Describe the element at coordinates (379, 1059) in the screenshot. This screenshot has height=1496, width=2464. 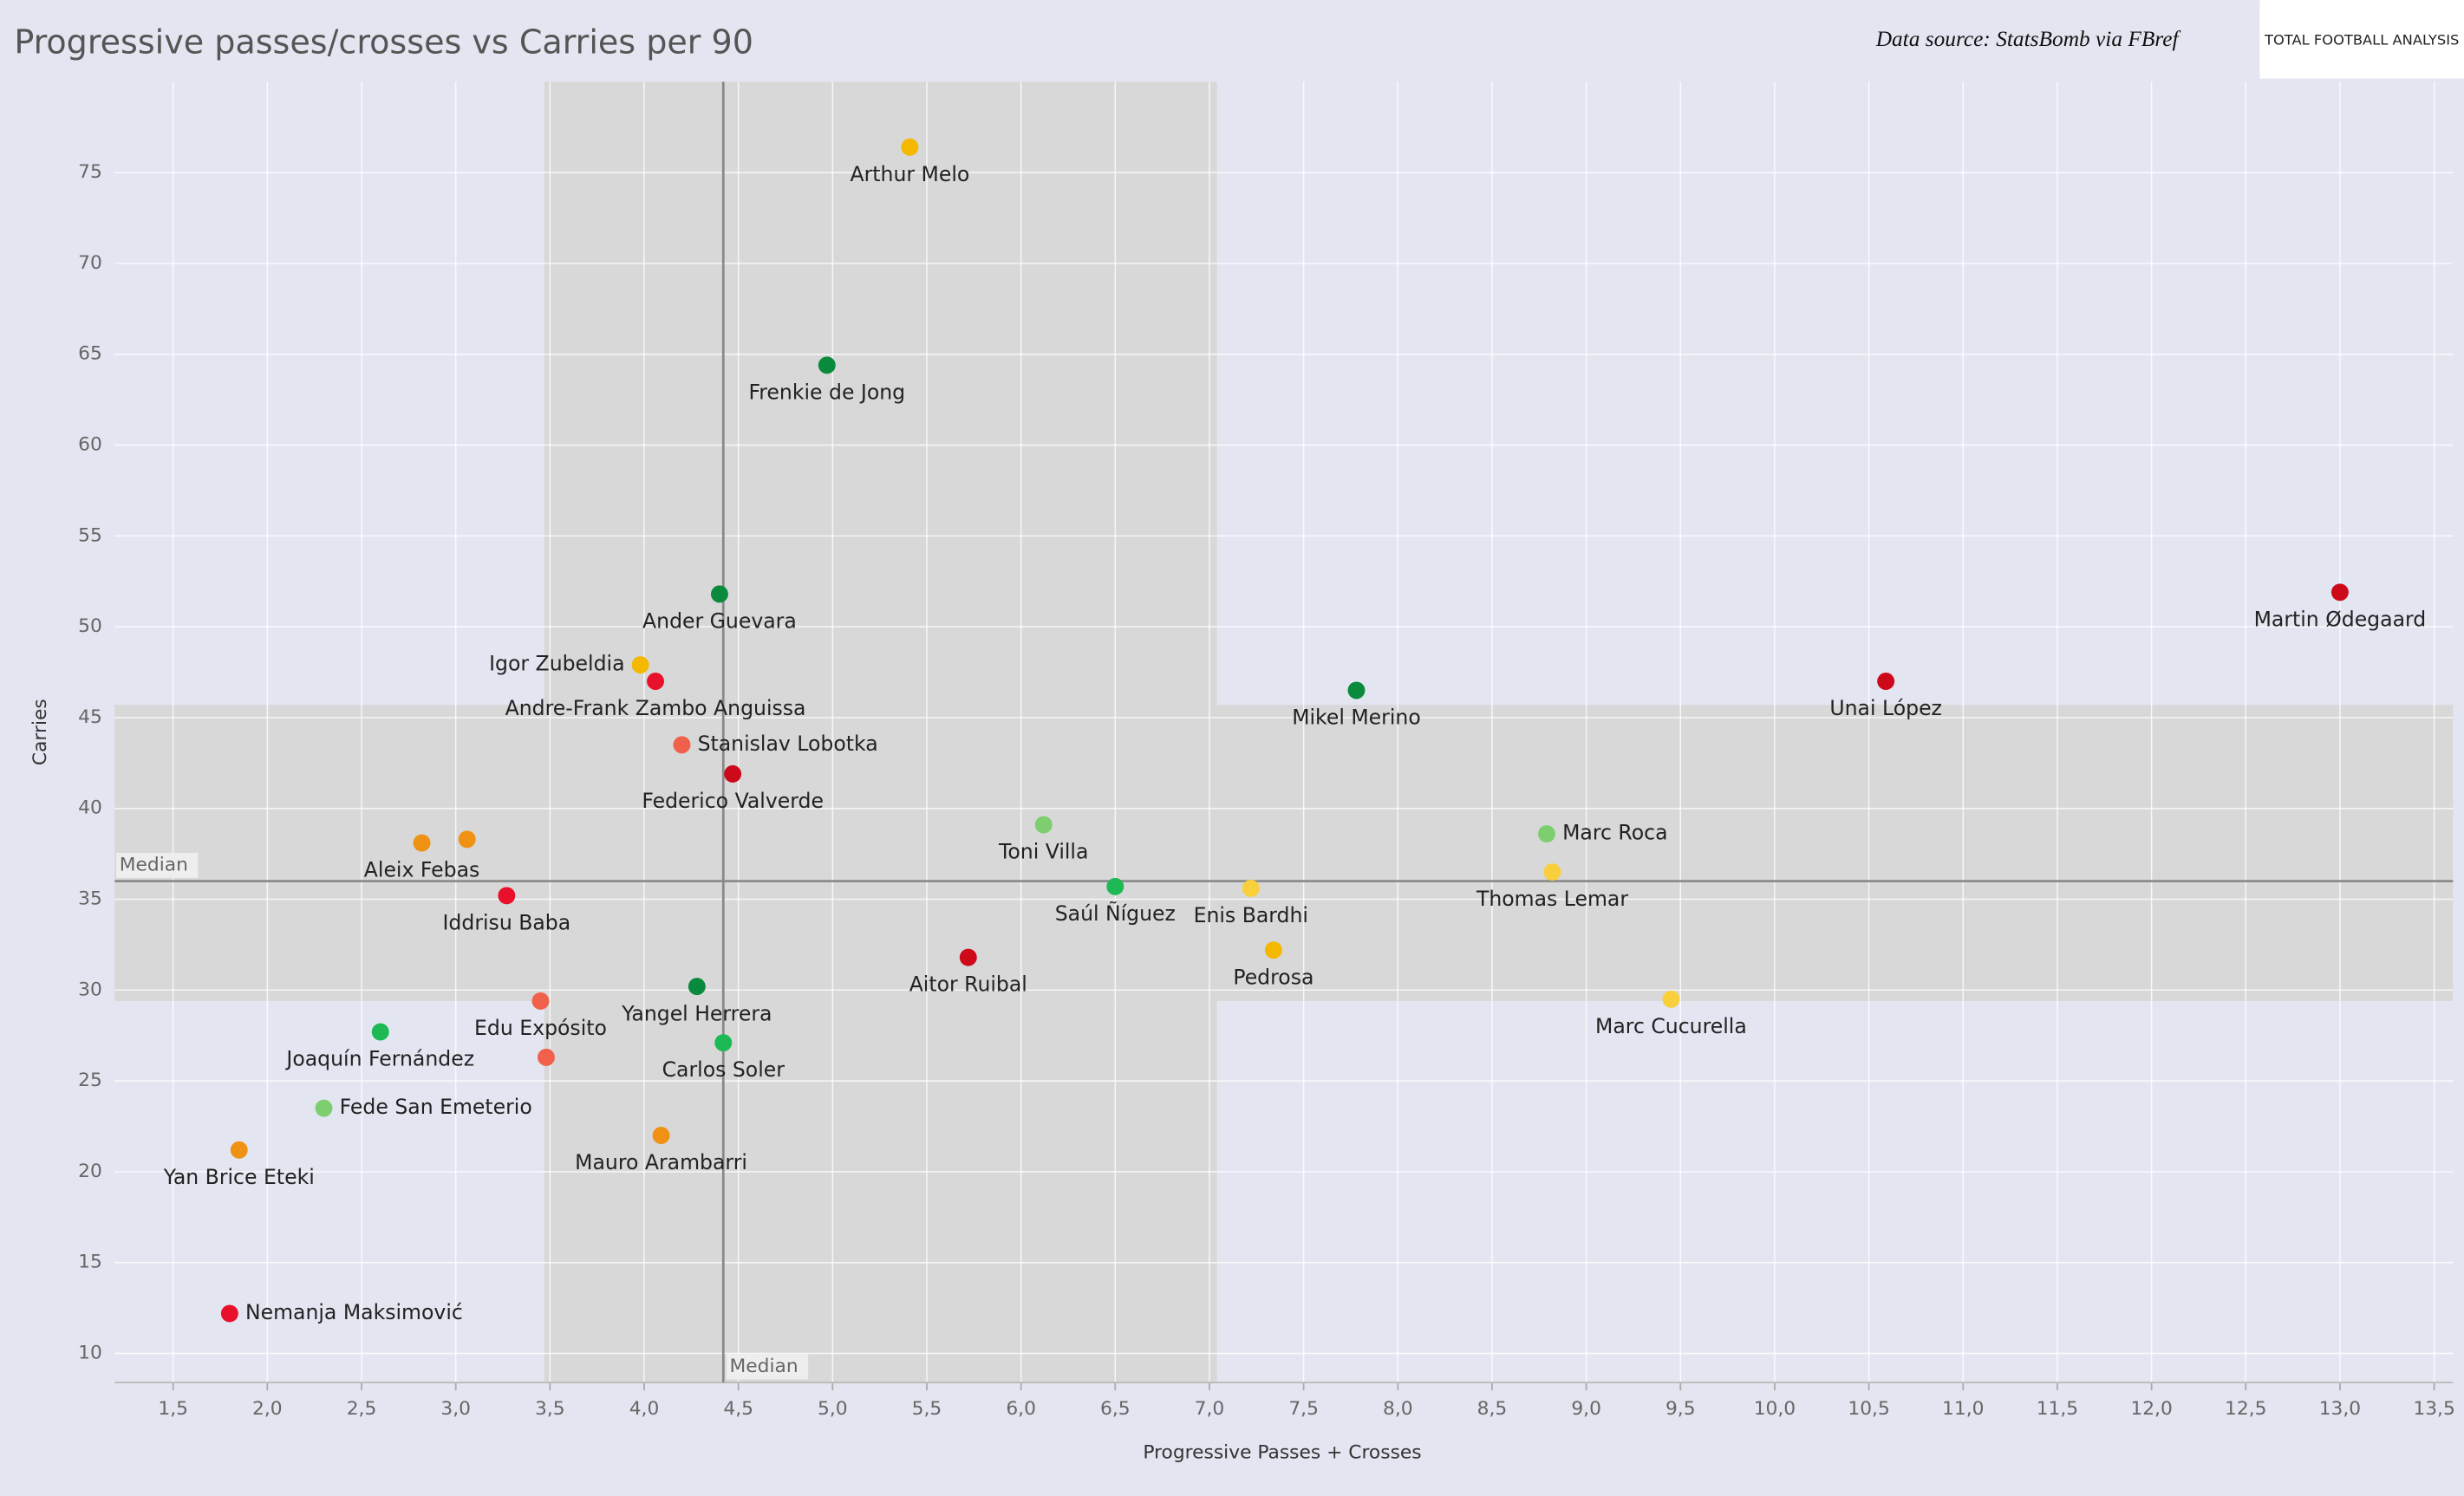
I see `point-label: Joaquín Fernández` at that location.